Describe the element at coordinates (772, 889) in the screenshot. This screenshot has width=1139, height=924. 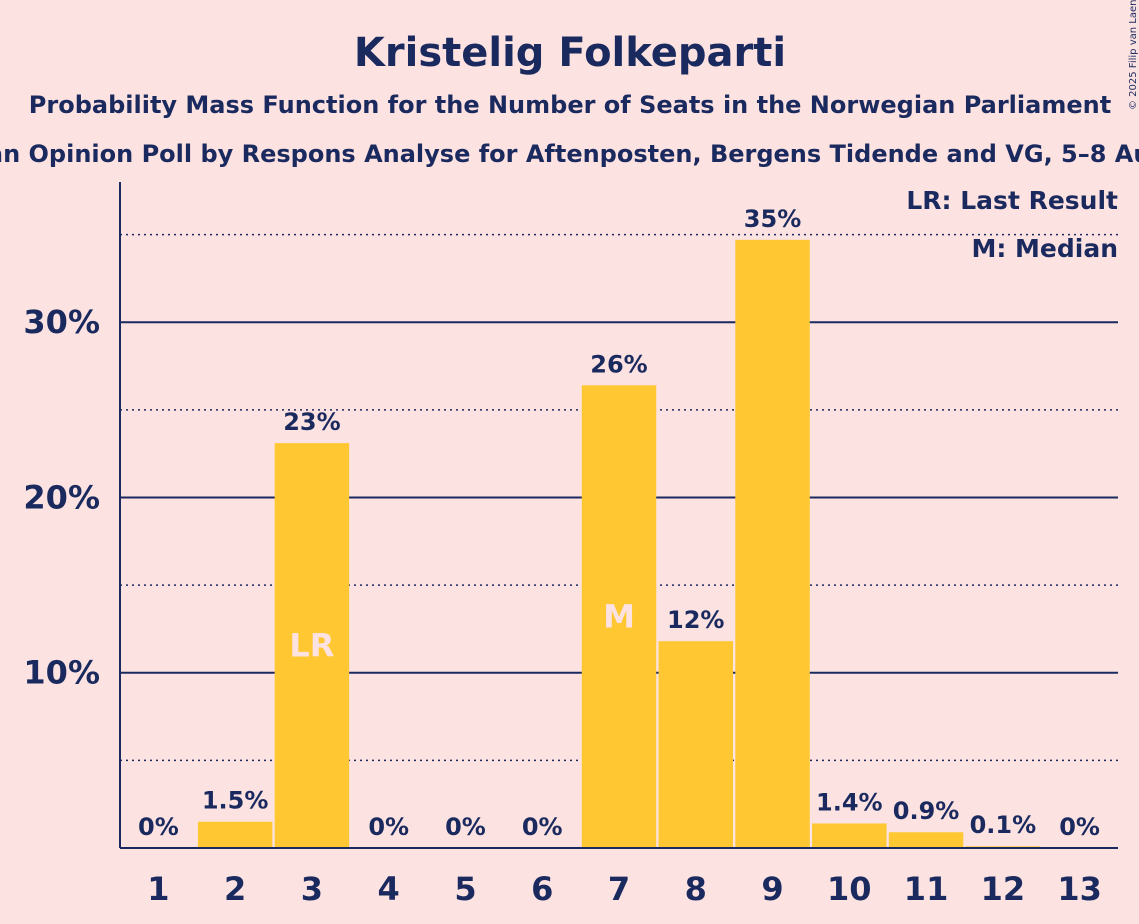
I see `x-tick-label: 9` at that location.